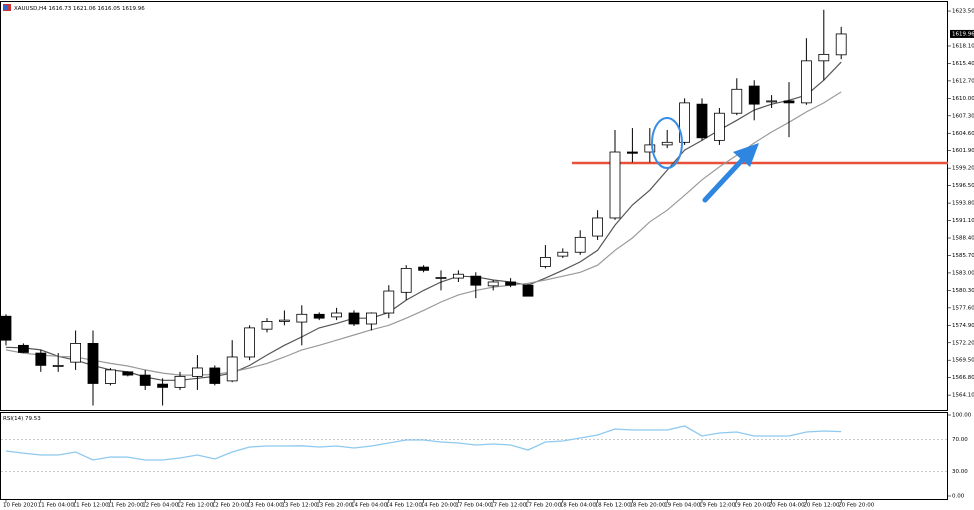 This screenshot has height=510, width=974. Describe the element at coordinates (647, 506) in the screenshot. I see `x-tick-label: 18 Feb 20:00` at that location.